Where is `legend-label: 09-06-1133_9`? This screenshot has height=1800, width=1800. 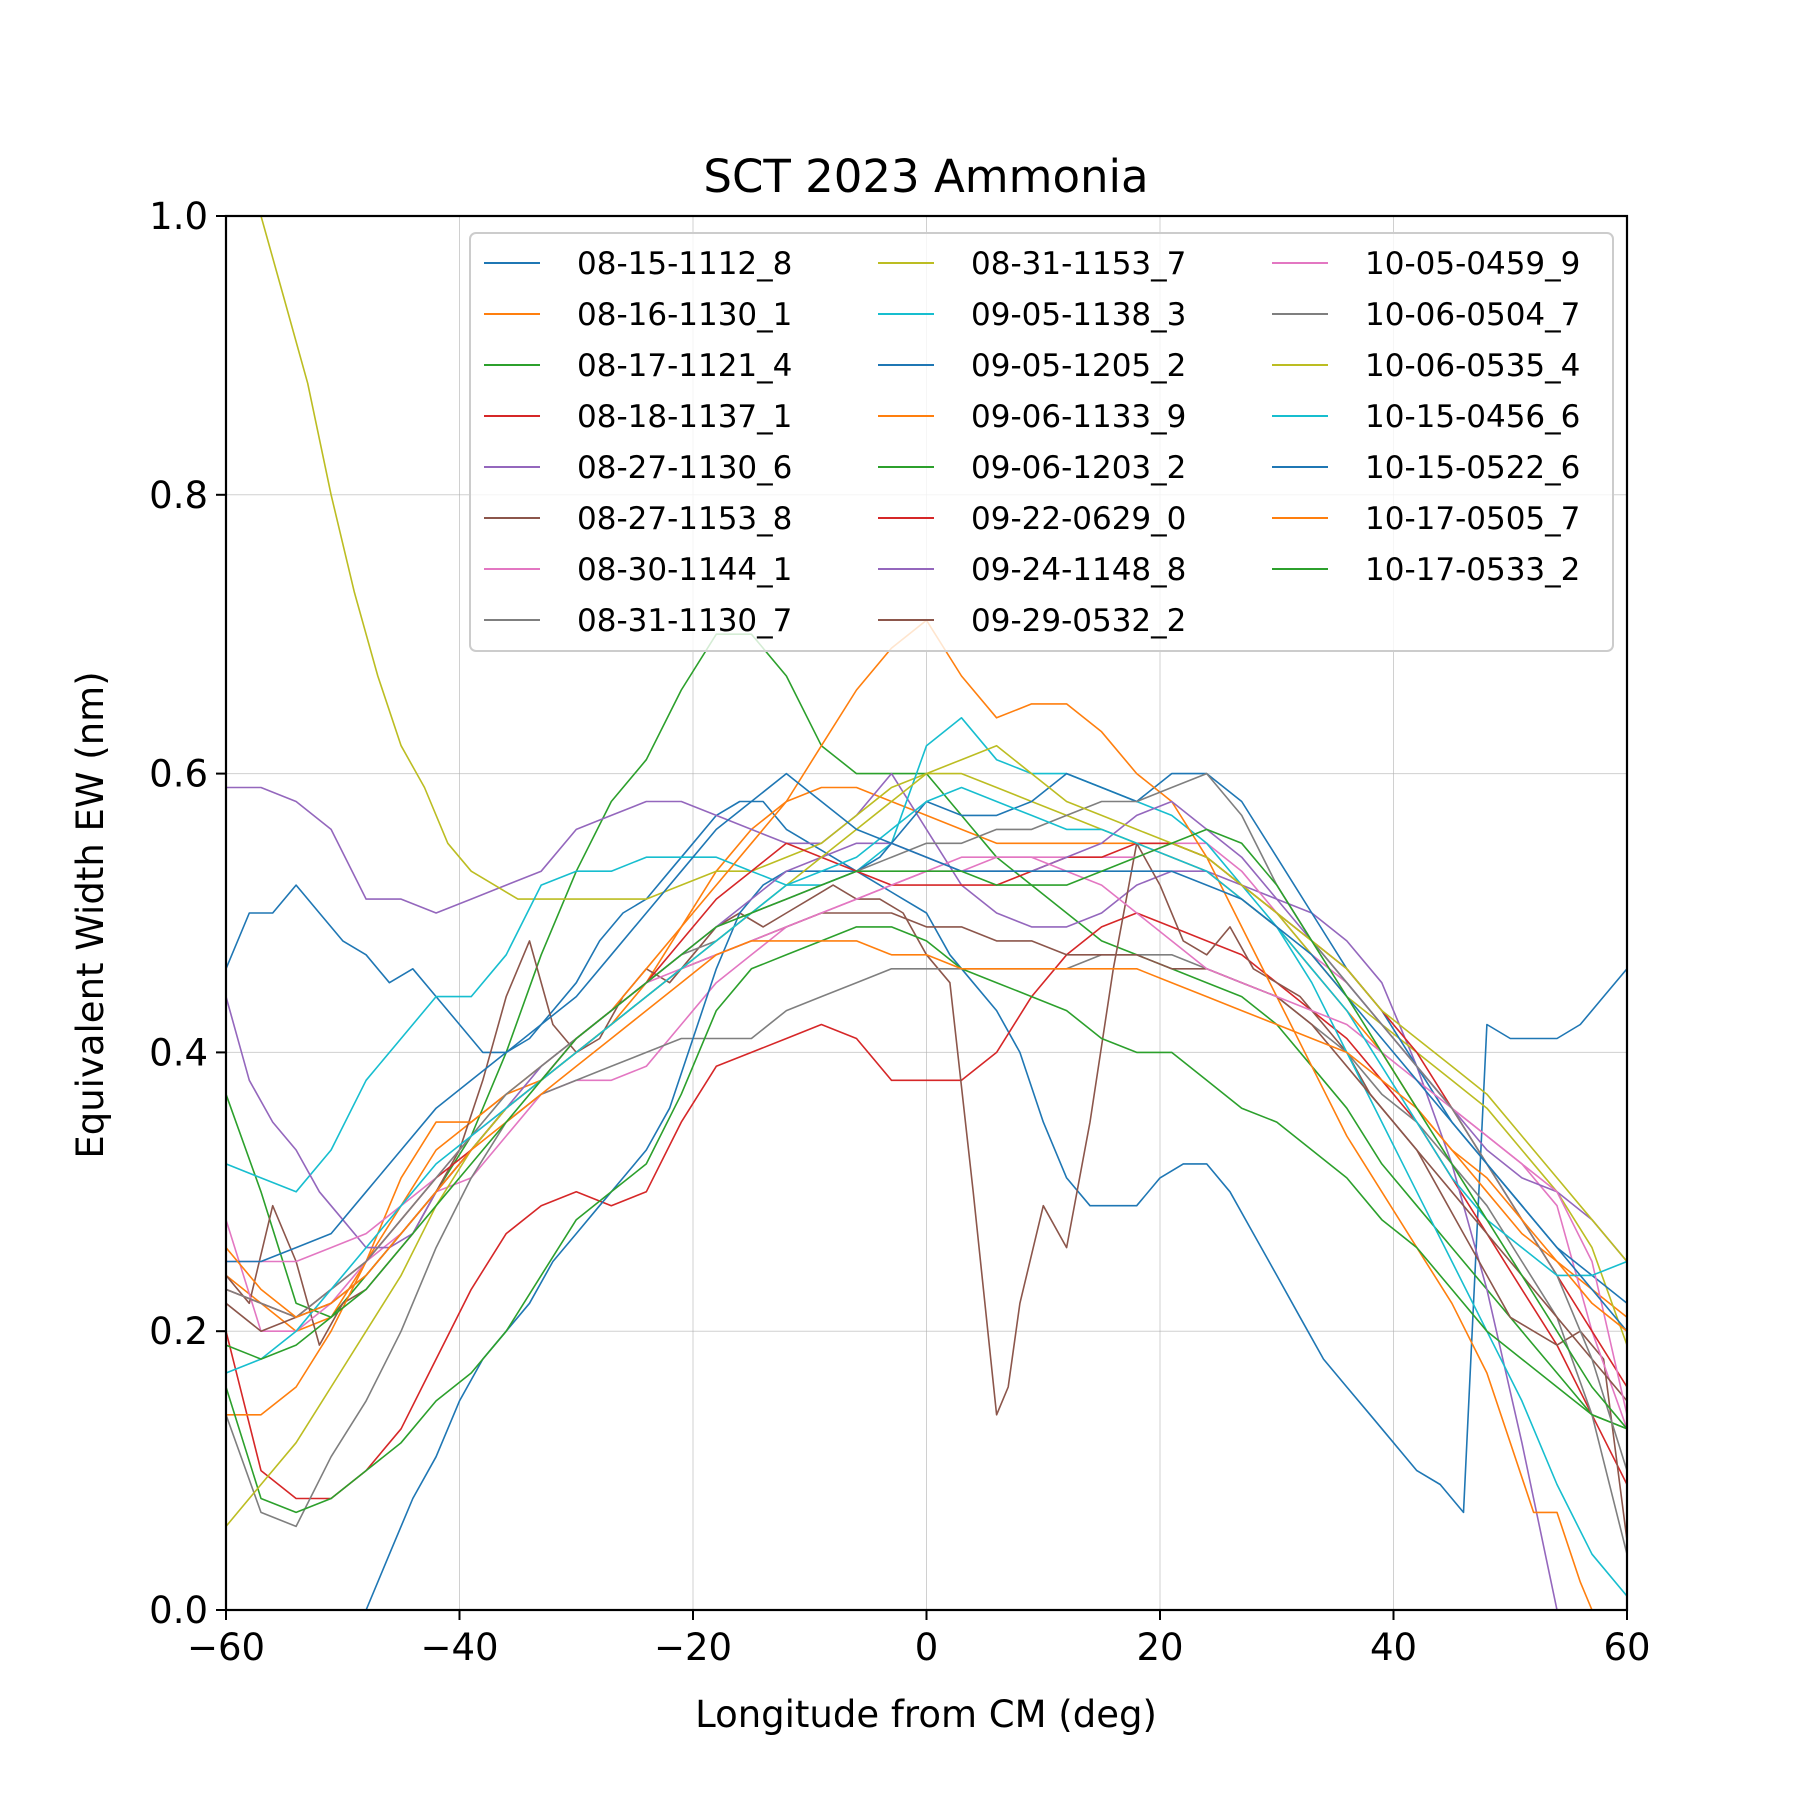
legend-label: 09-06-1133_9 is located at coordinates (1078, 417).